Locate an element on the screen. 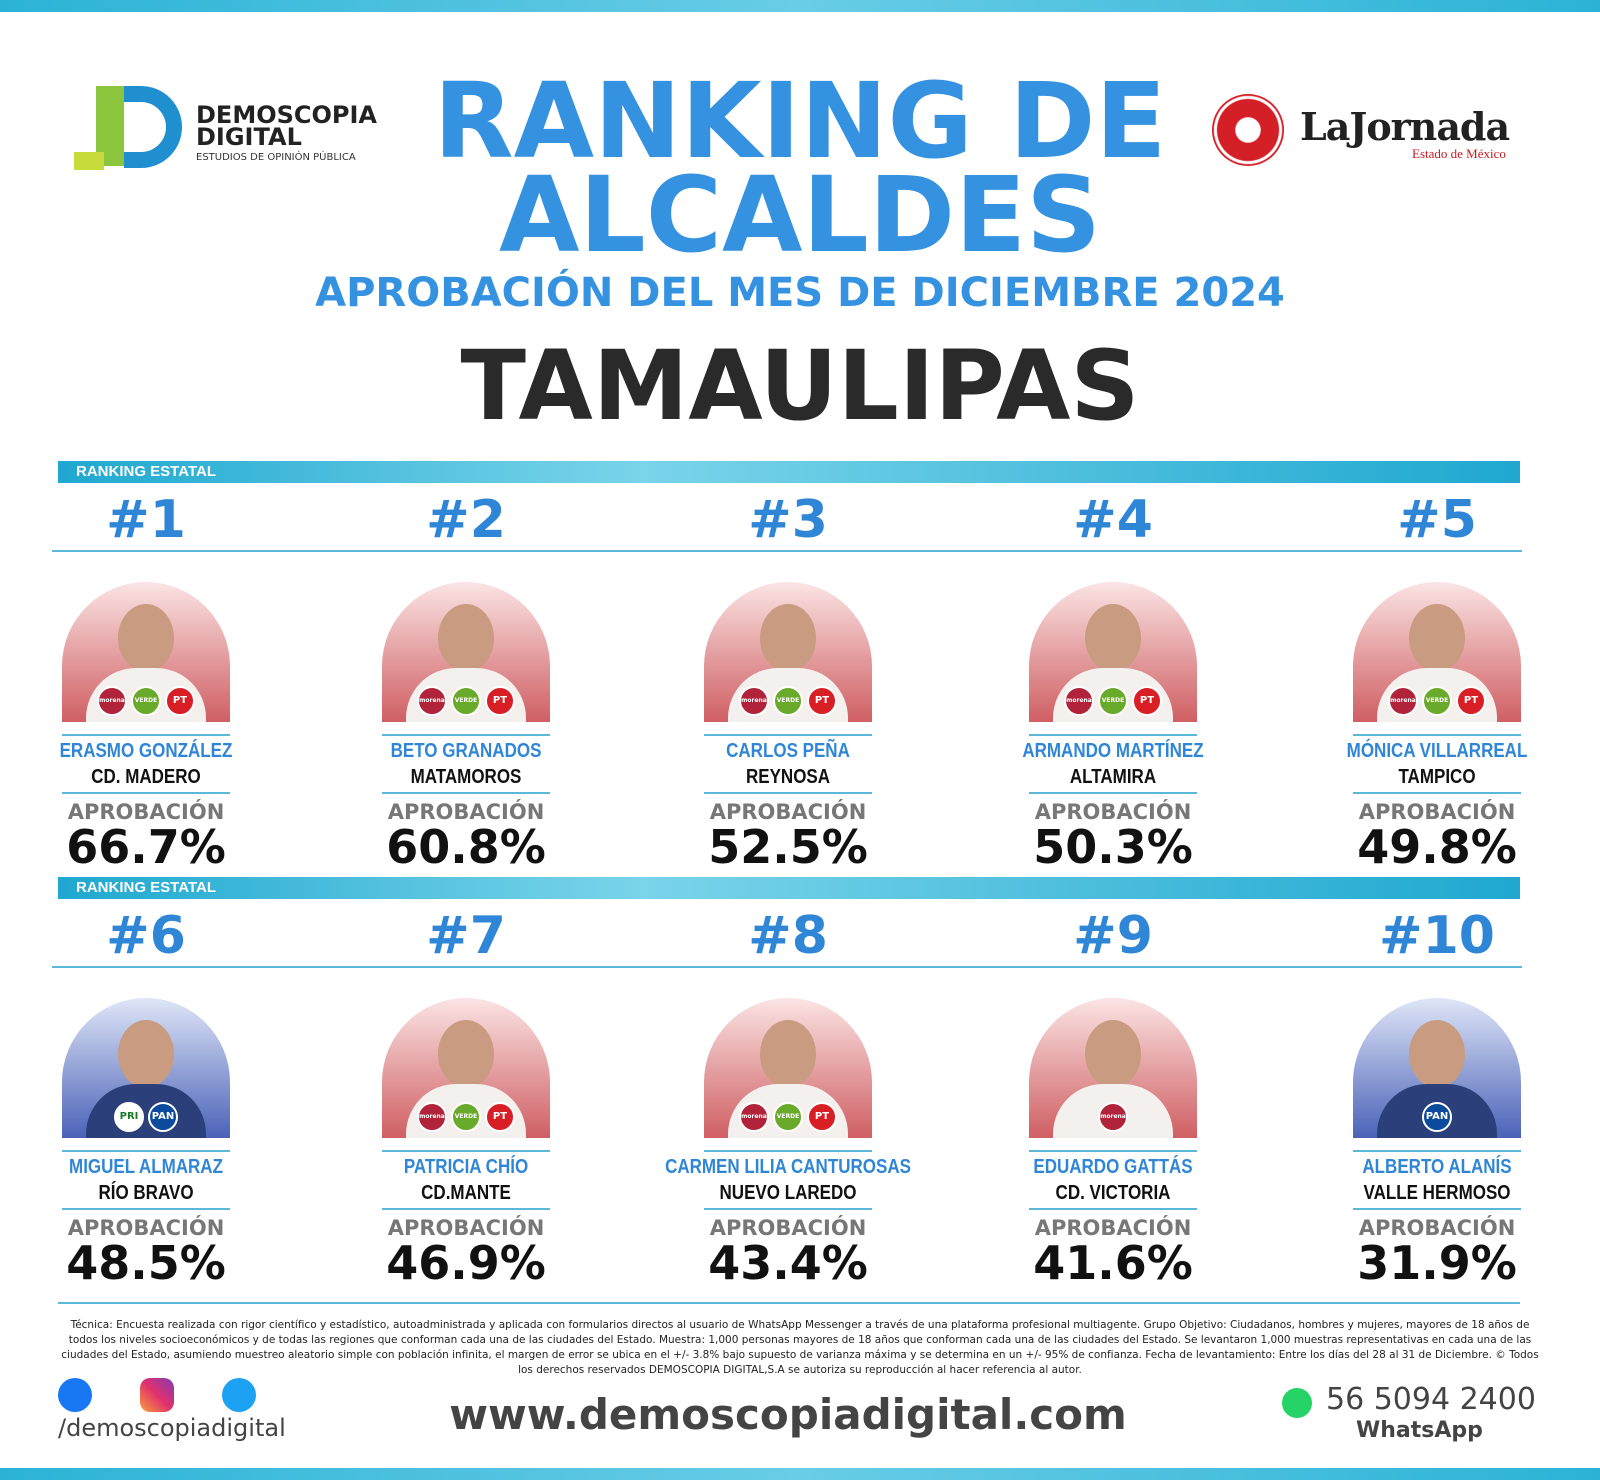 The image size is (1600, 1480). state: TAMAULIPAS is located at coordinates (800, 386).